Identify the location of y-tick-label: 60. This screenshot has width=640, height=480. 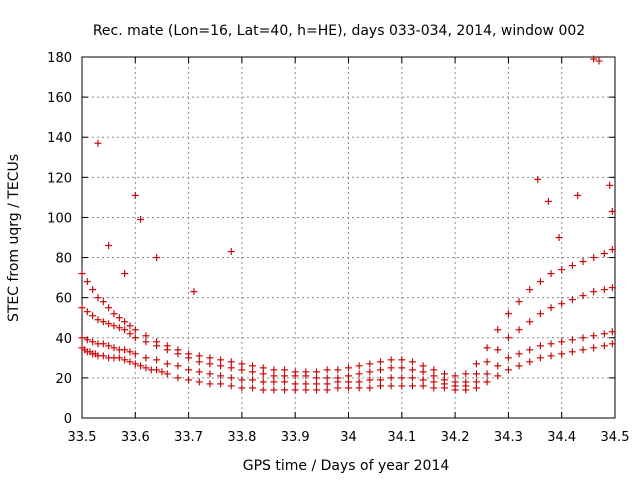
(63, 299).